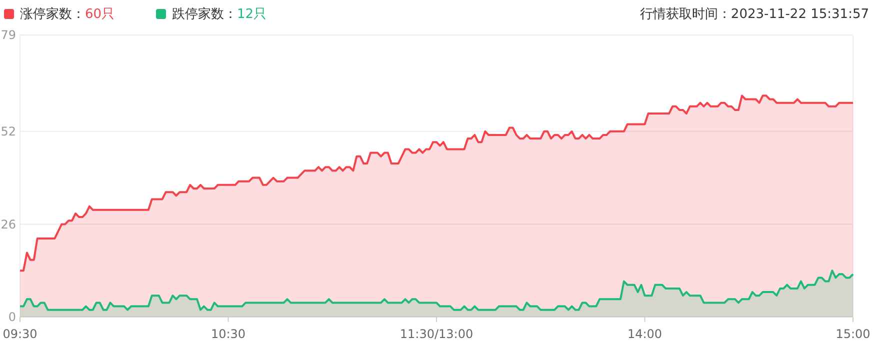 This screenshot has height=350, width=873. I want to click on x-tick-label: 14:00, so click(644, 334).